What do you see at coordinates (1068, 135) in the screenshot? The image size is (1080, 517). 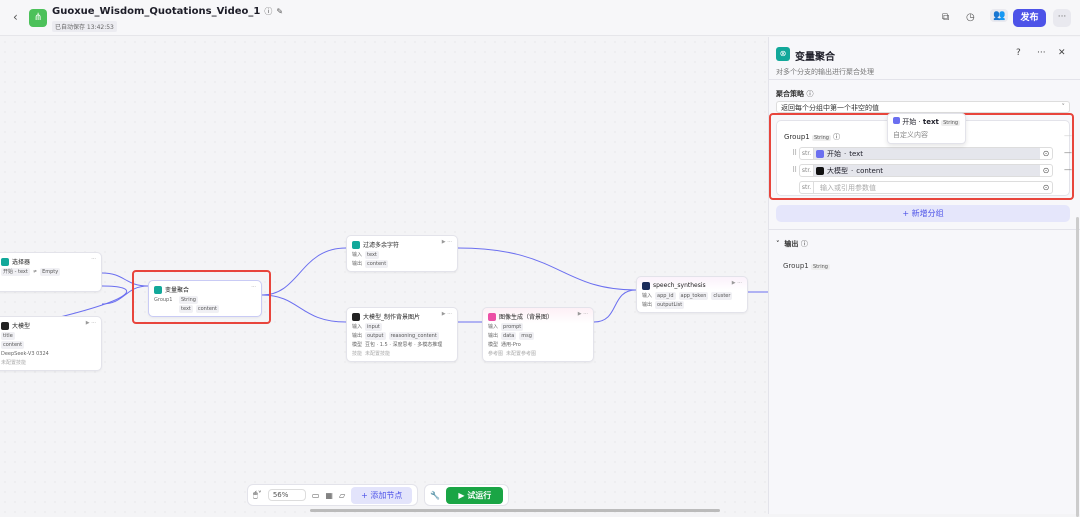 I see `remove-group-icon: —` at bounding box center [1068, 135].